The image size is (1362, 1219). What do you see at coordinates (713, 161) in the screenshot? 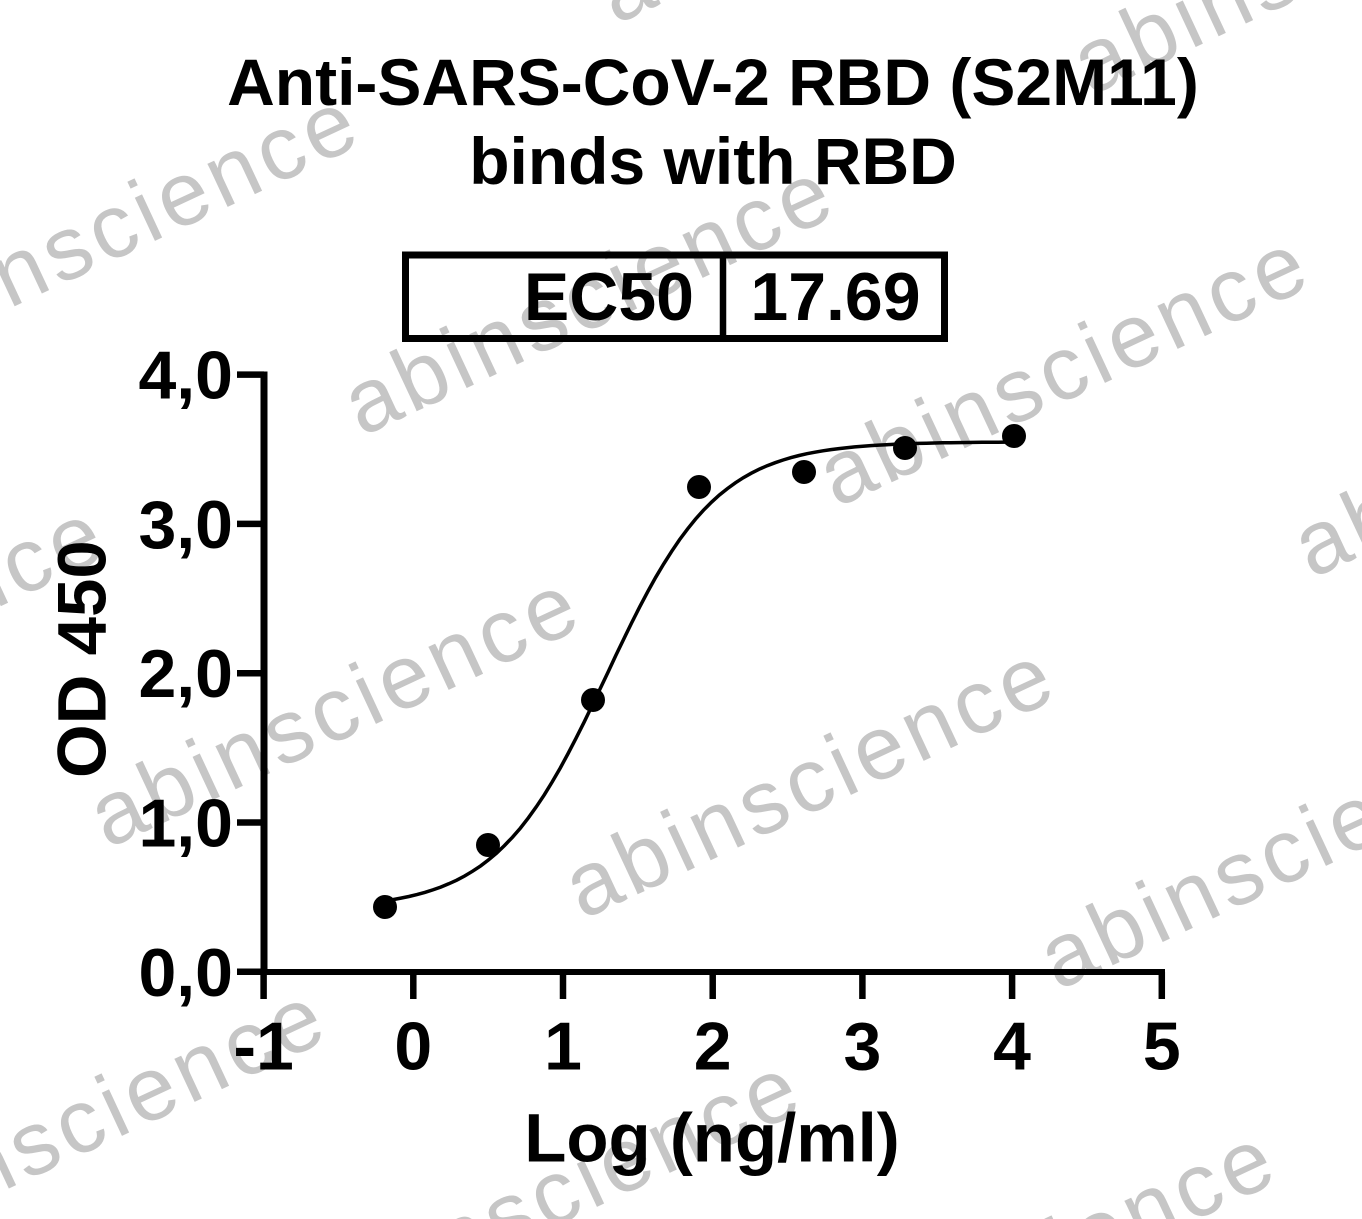
I see `svg-text: binds with RBD` at bounding box center [713, 161].